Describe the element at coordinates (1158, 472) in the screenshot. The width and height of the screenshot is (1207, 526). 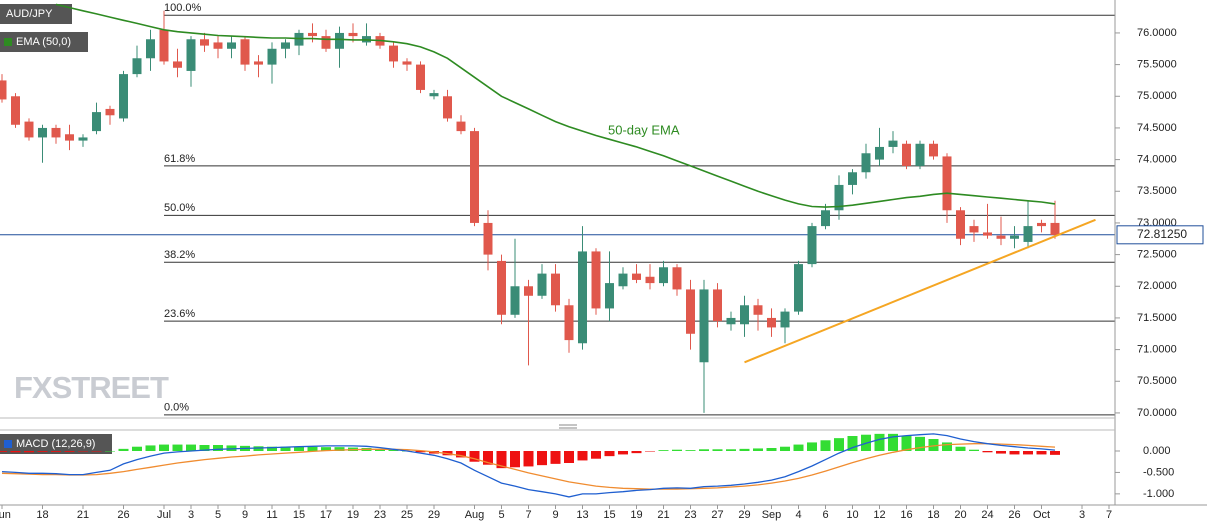
I see `macd-y-tick-label: -0.500` at that location.